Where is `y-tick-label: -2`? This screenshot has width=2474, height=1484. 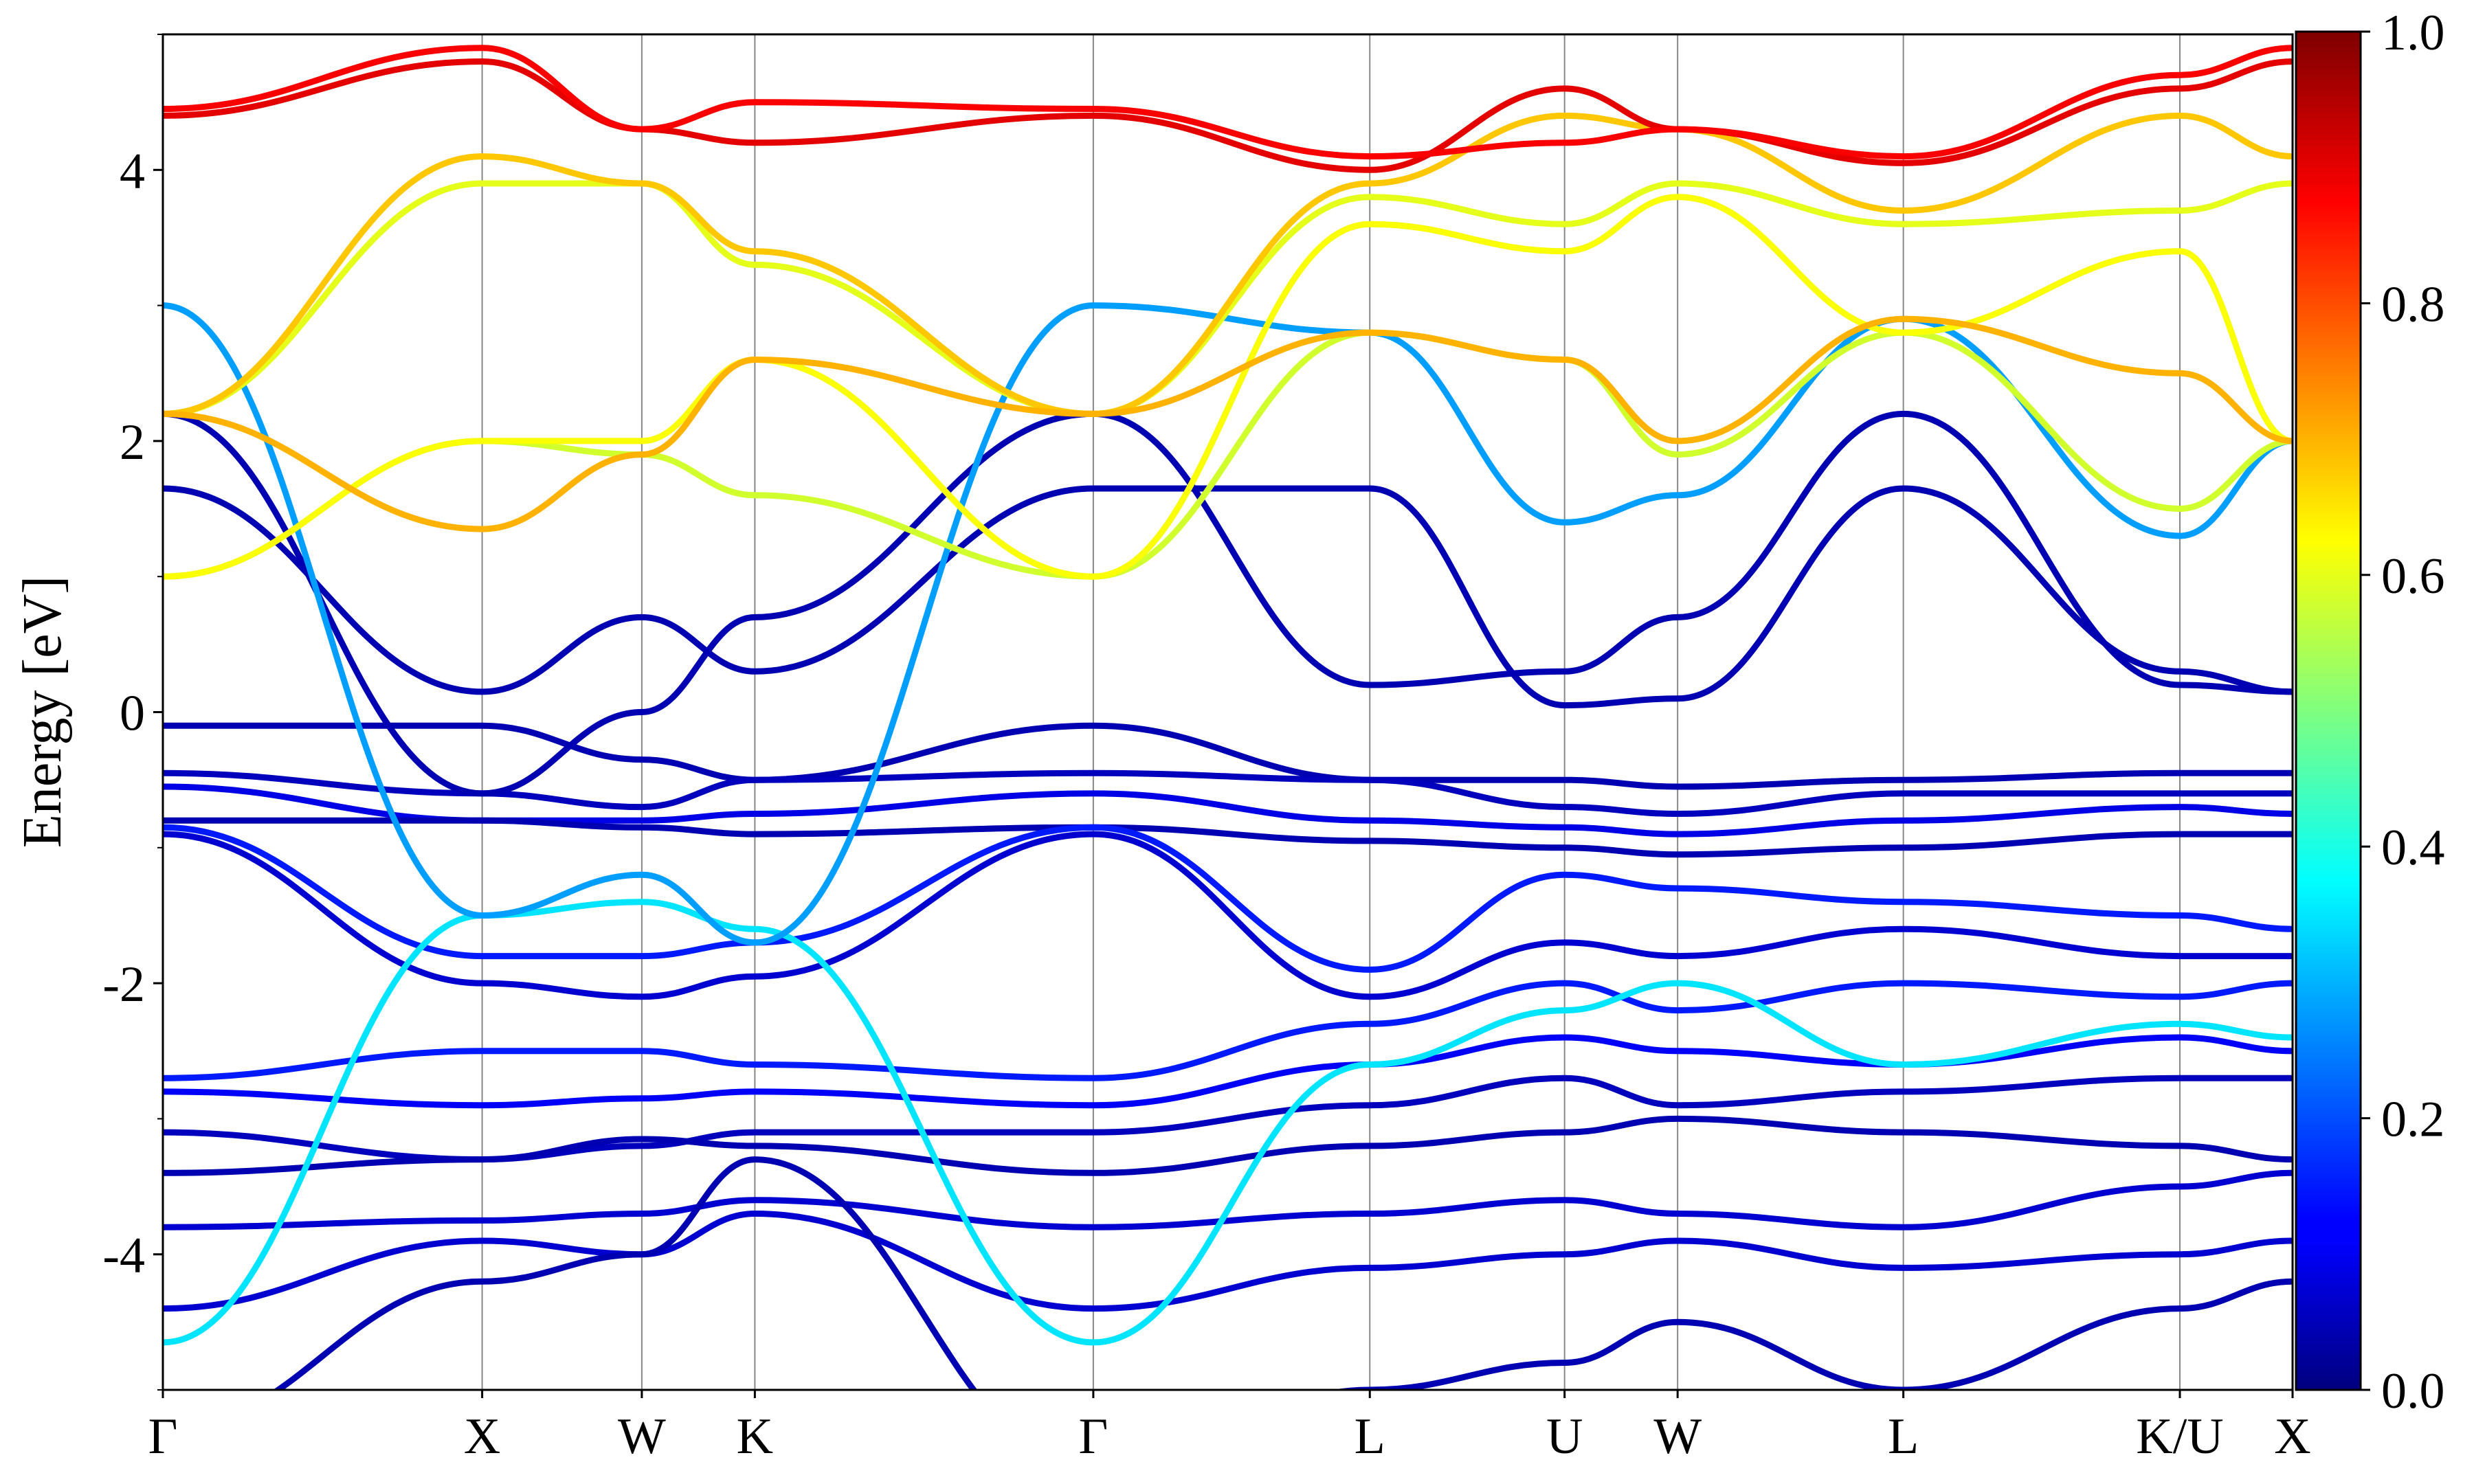 y-tick-label: -2 is located at coordinates (123, 985).